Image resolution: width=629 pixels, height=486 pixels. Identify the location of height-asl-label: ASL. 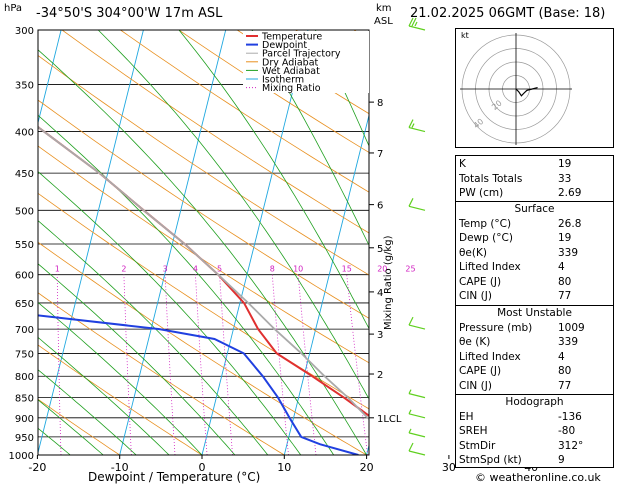
(383, 21).